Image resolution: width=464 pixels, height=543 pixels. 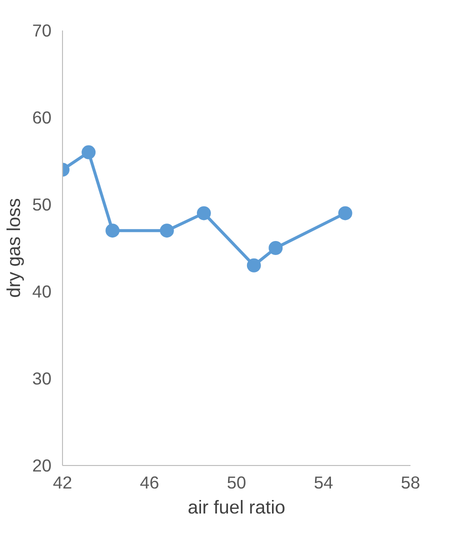 What do you see at coordinates (42, 292) in the screenshot?
I see `y-tick-label: 40` at bounding box center [42, 292].